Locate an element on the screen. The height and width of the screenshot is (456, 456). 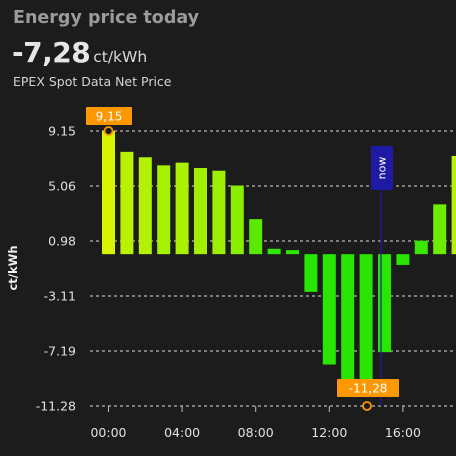
x-tick-label: 00:00 is located at coordinates (108, 432).